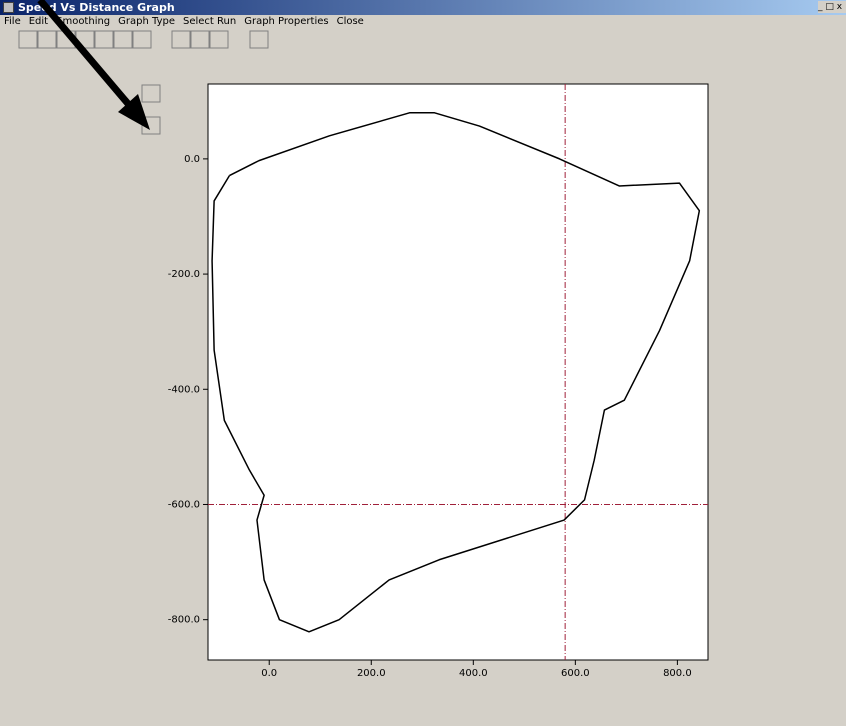 This screenshot has width=846, height=726. Describe the element at coordinates (28, 39) in the screenshot. I see `zoom-button` at that location.